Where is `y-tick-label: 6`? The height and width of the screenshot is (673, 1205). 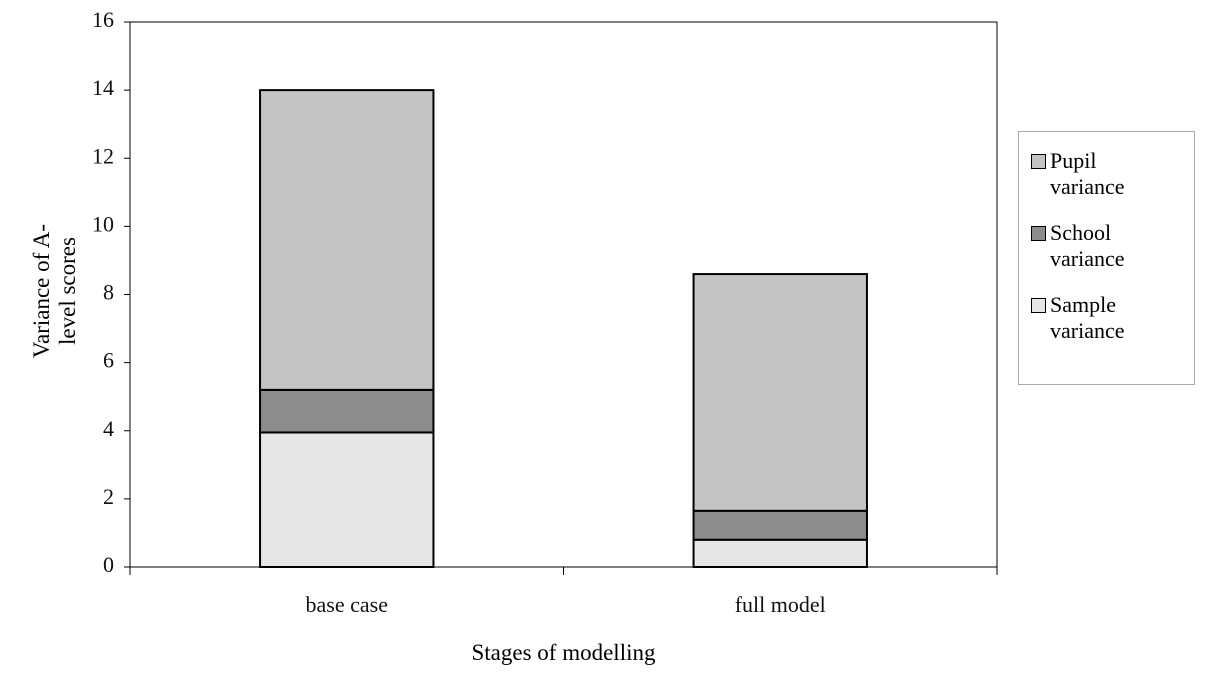
y-tick-label: 6 is located at coordinates (108, 360).